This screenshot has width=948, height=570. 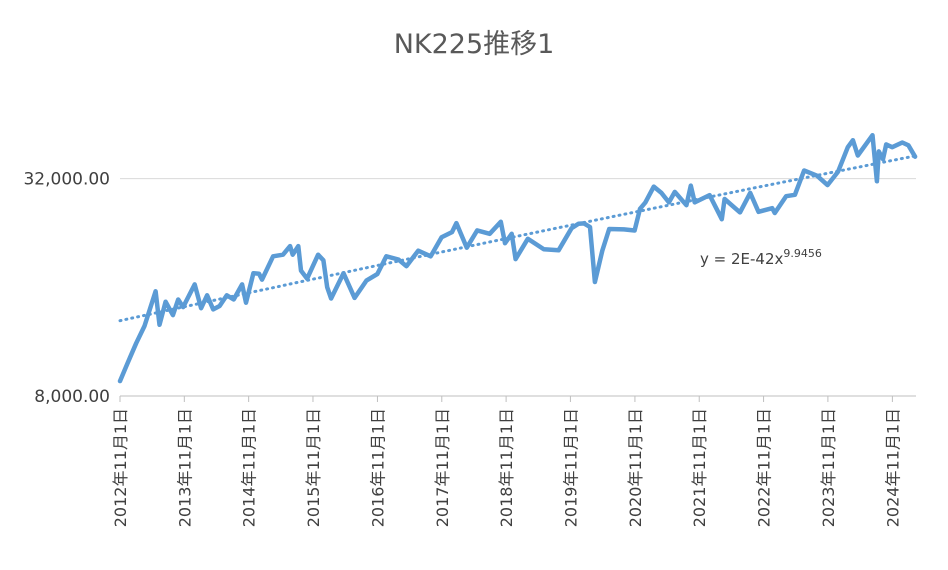 I want to click on trendline-equation: y = 2E-42x9.9456, so click(x=761, y=257).